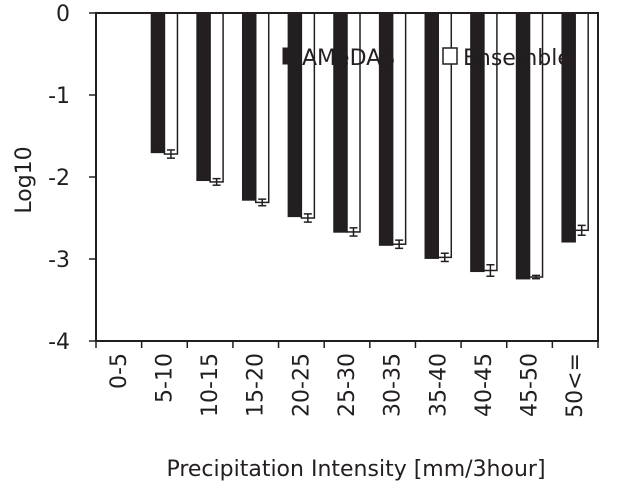 The width and height of the screenshot is (618, 485). Describe the element at coordinates (24, 179) in the screenshot. I see `y-axis-title: Log10` at that location.